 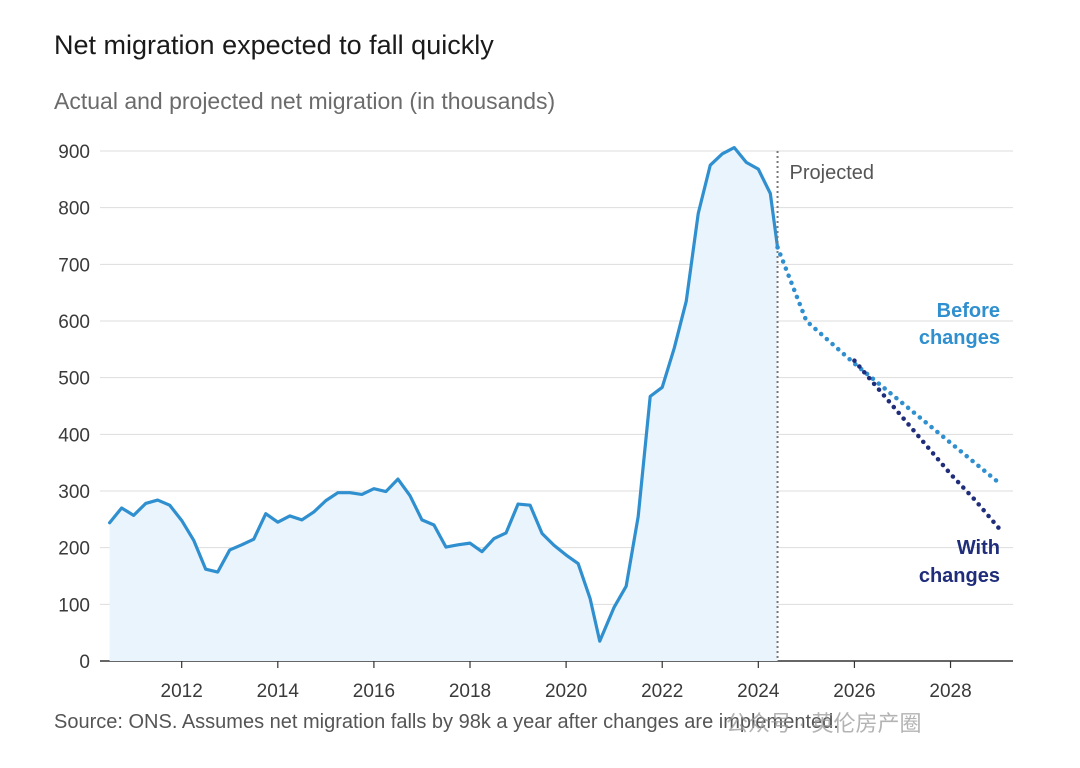 What do you see at coordinates (832, 173) in the screenshot?
I see `projected-label: Projected` at bounding box center [832, 173].